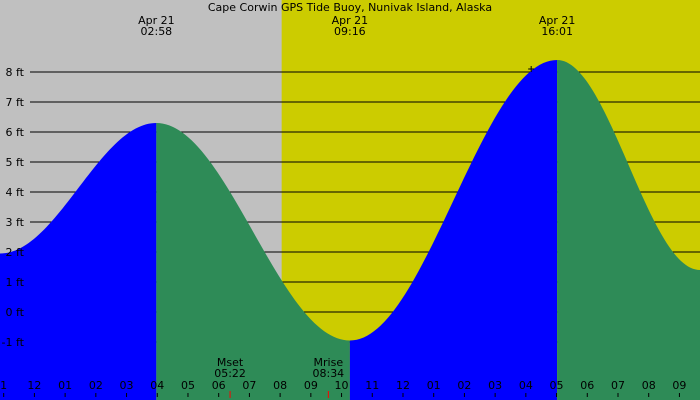 This screenshot has width=700, height=400. I want to click on extreme-time-label: 16:01, so click(557, 31).